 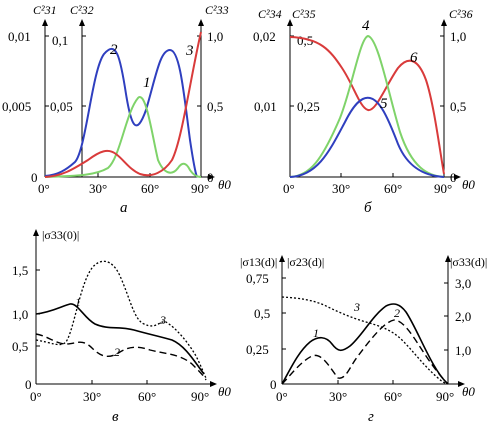 I want to click on panel-v-curve-num-3: 3, so click(x=162, y=320).